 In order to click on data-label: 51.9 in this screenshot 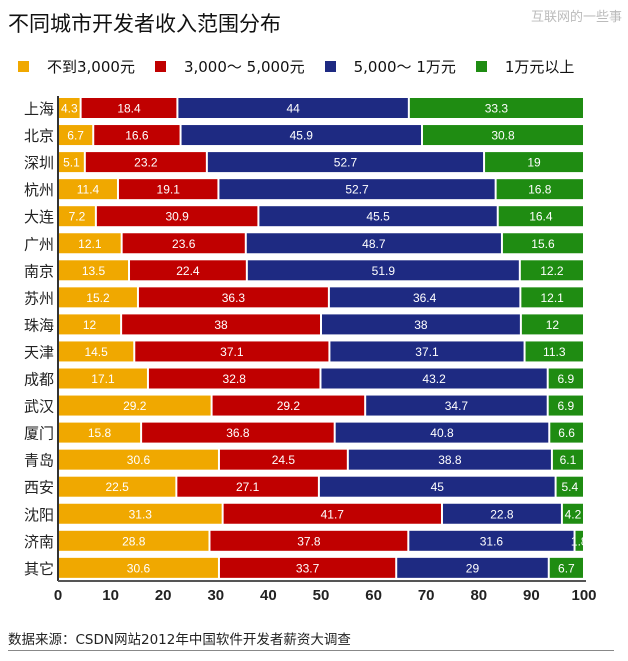, I will do `click(384, 271)`.